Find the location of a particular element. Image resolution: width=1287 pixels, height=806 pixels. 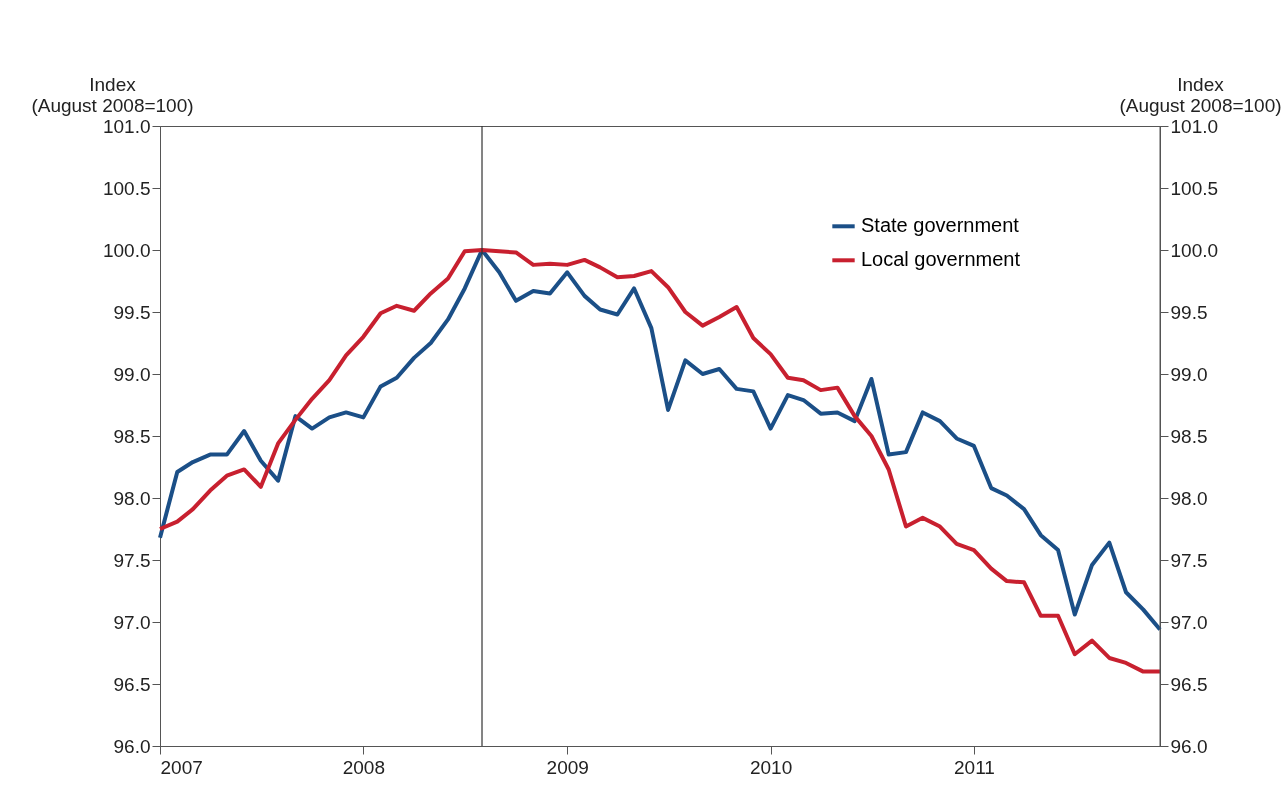

y-tick-label: 96.5 is located at coordinates (132, 684).